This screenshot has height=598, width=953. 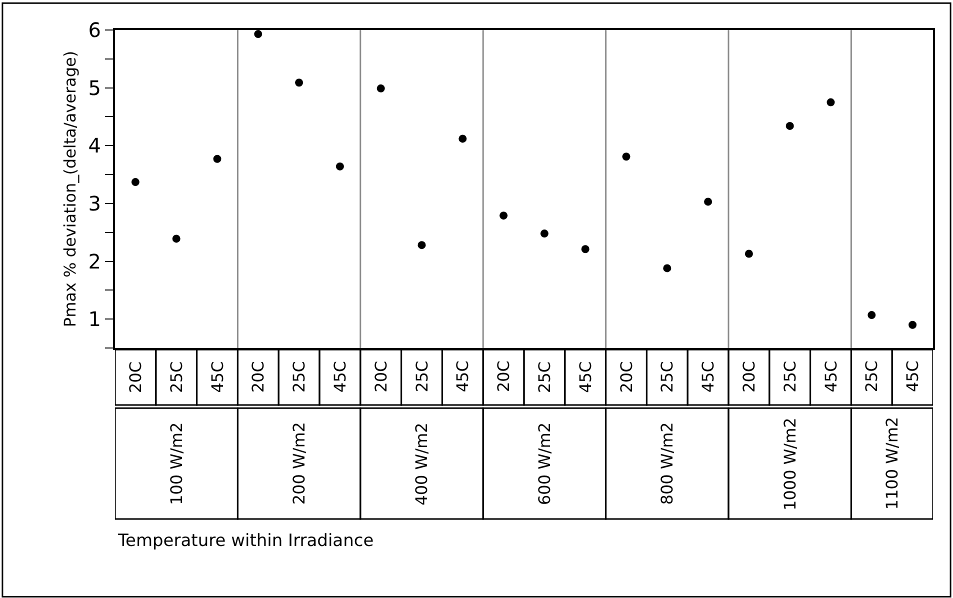 What do you see at coordinates (544, 464) in the screenshot?
I see `category-label: 600 W/m2` at bounding box center [544, 464].